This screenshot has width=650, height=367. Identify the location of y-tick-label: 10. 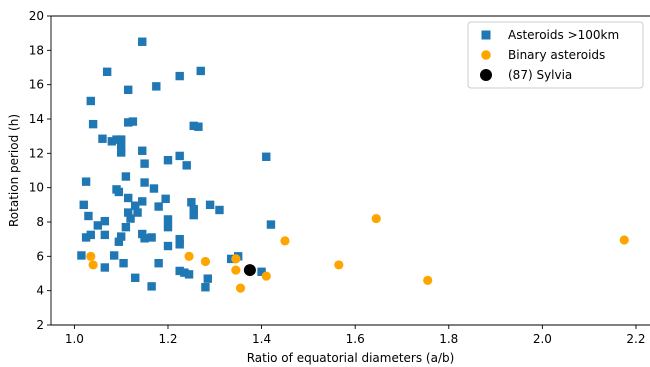
(36, 188).